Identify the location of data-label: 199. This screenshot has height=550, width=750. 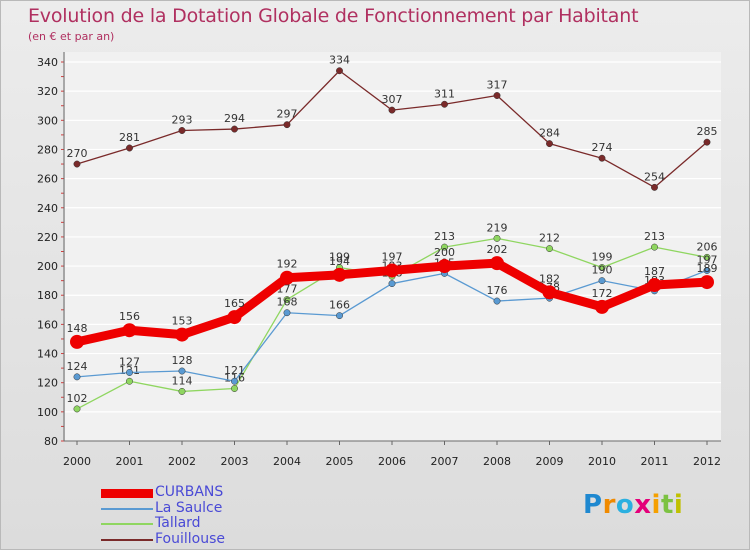
(602, 257).